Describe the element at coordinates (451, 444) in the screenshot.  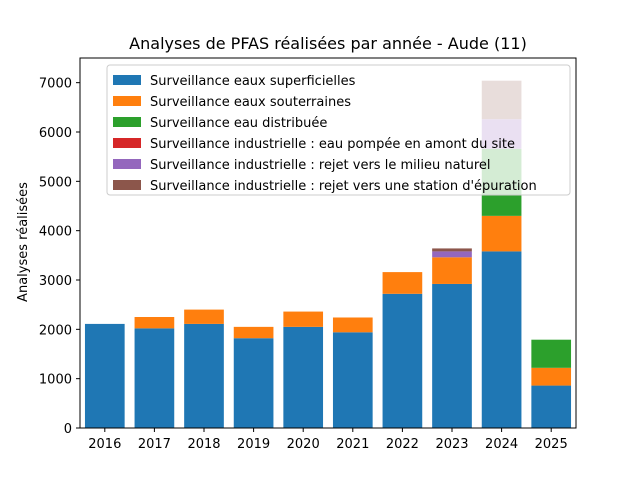
I see `x-tick-label: 2023` at that location.